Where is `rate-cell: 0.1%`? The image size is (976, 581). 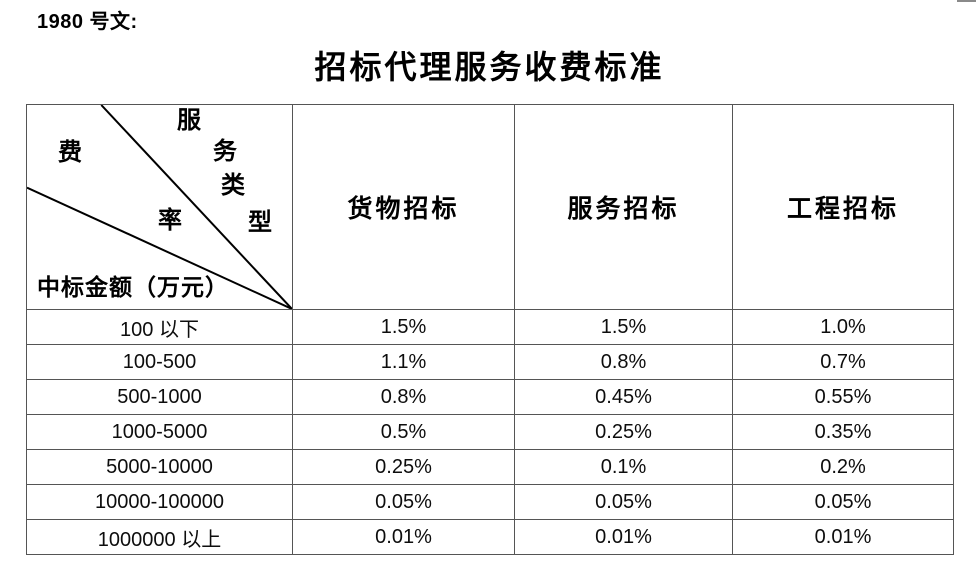
rate-cell: 0.1% is located at coordinates (623, 467).